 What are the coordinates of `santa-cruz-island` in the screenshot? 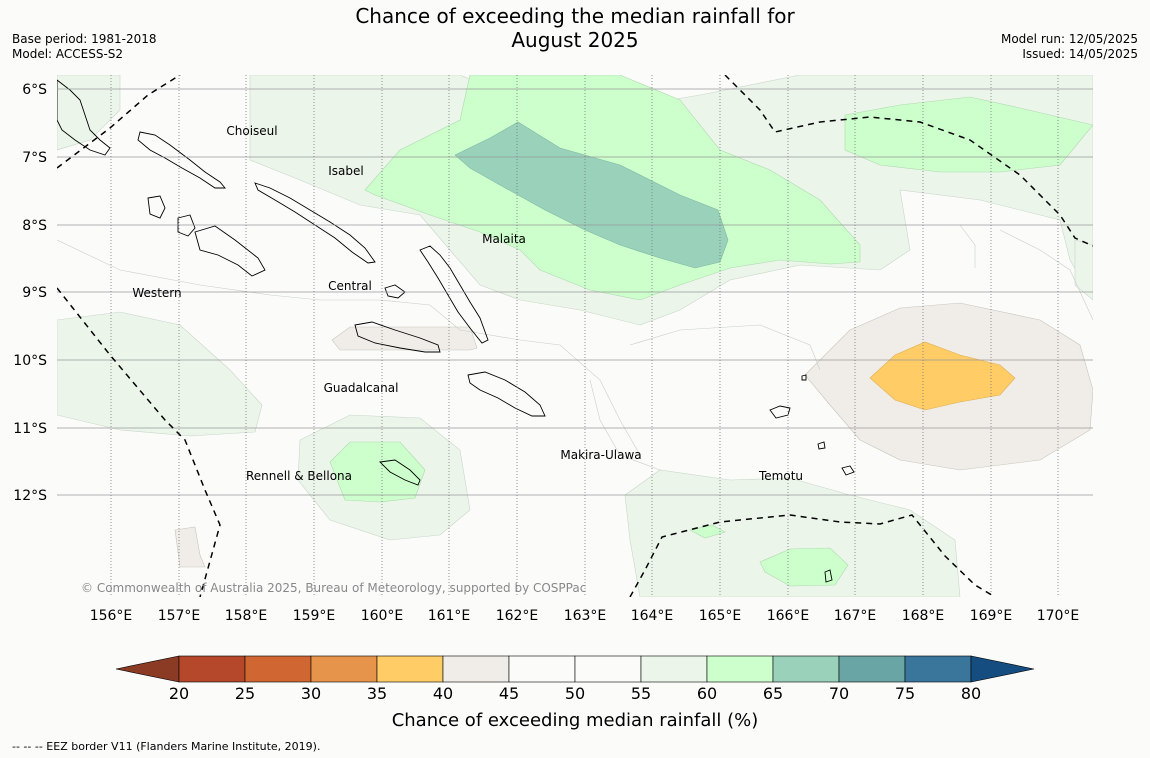 It's located at (780, 412).